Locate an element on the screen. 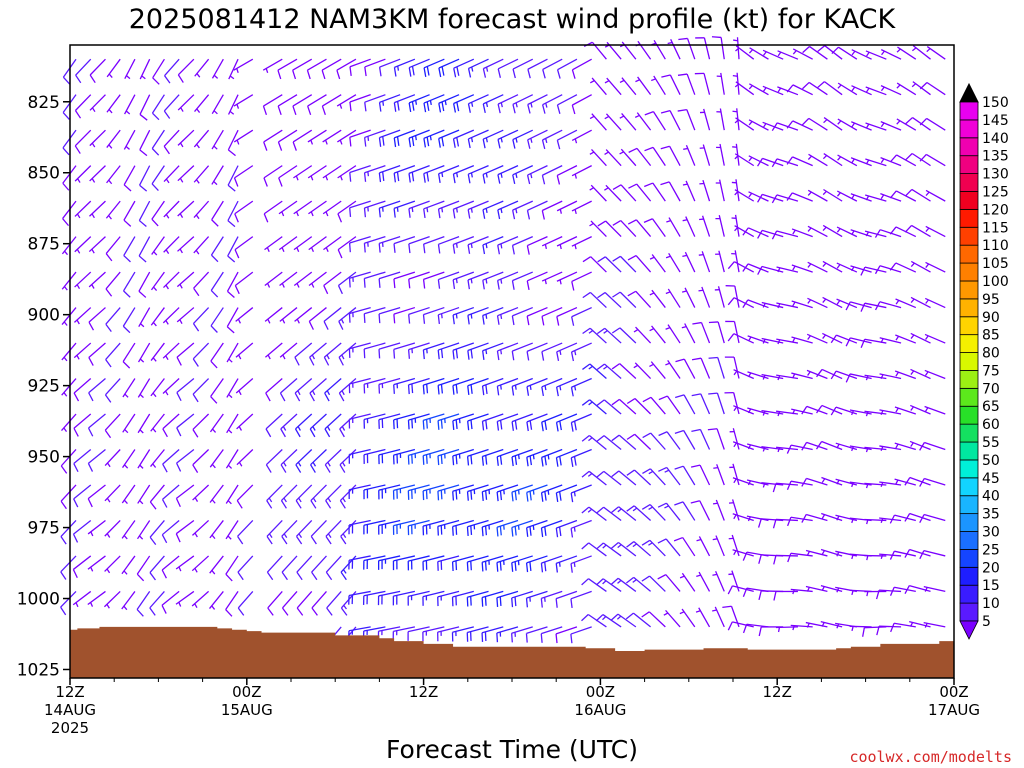 This screenshot has height=768, width=1024. x-tick-label: 14AUG is located at coordinates (70, 710).